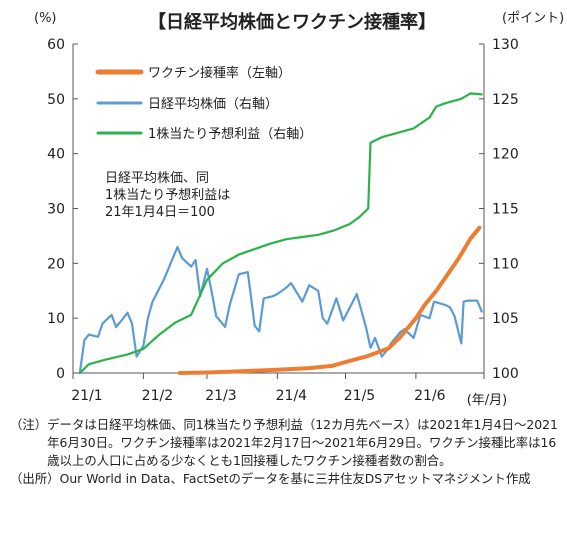  Describe the element at coordinates (505, 155) in the screenshot. I see `right-tick-label: 120` at that location.